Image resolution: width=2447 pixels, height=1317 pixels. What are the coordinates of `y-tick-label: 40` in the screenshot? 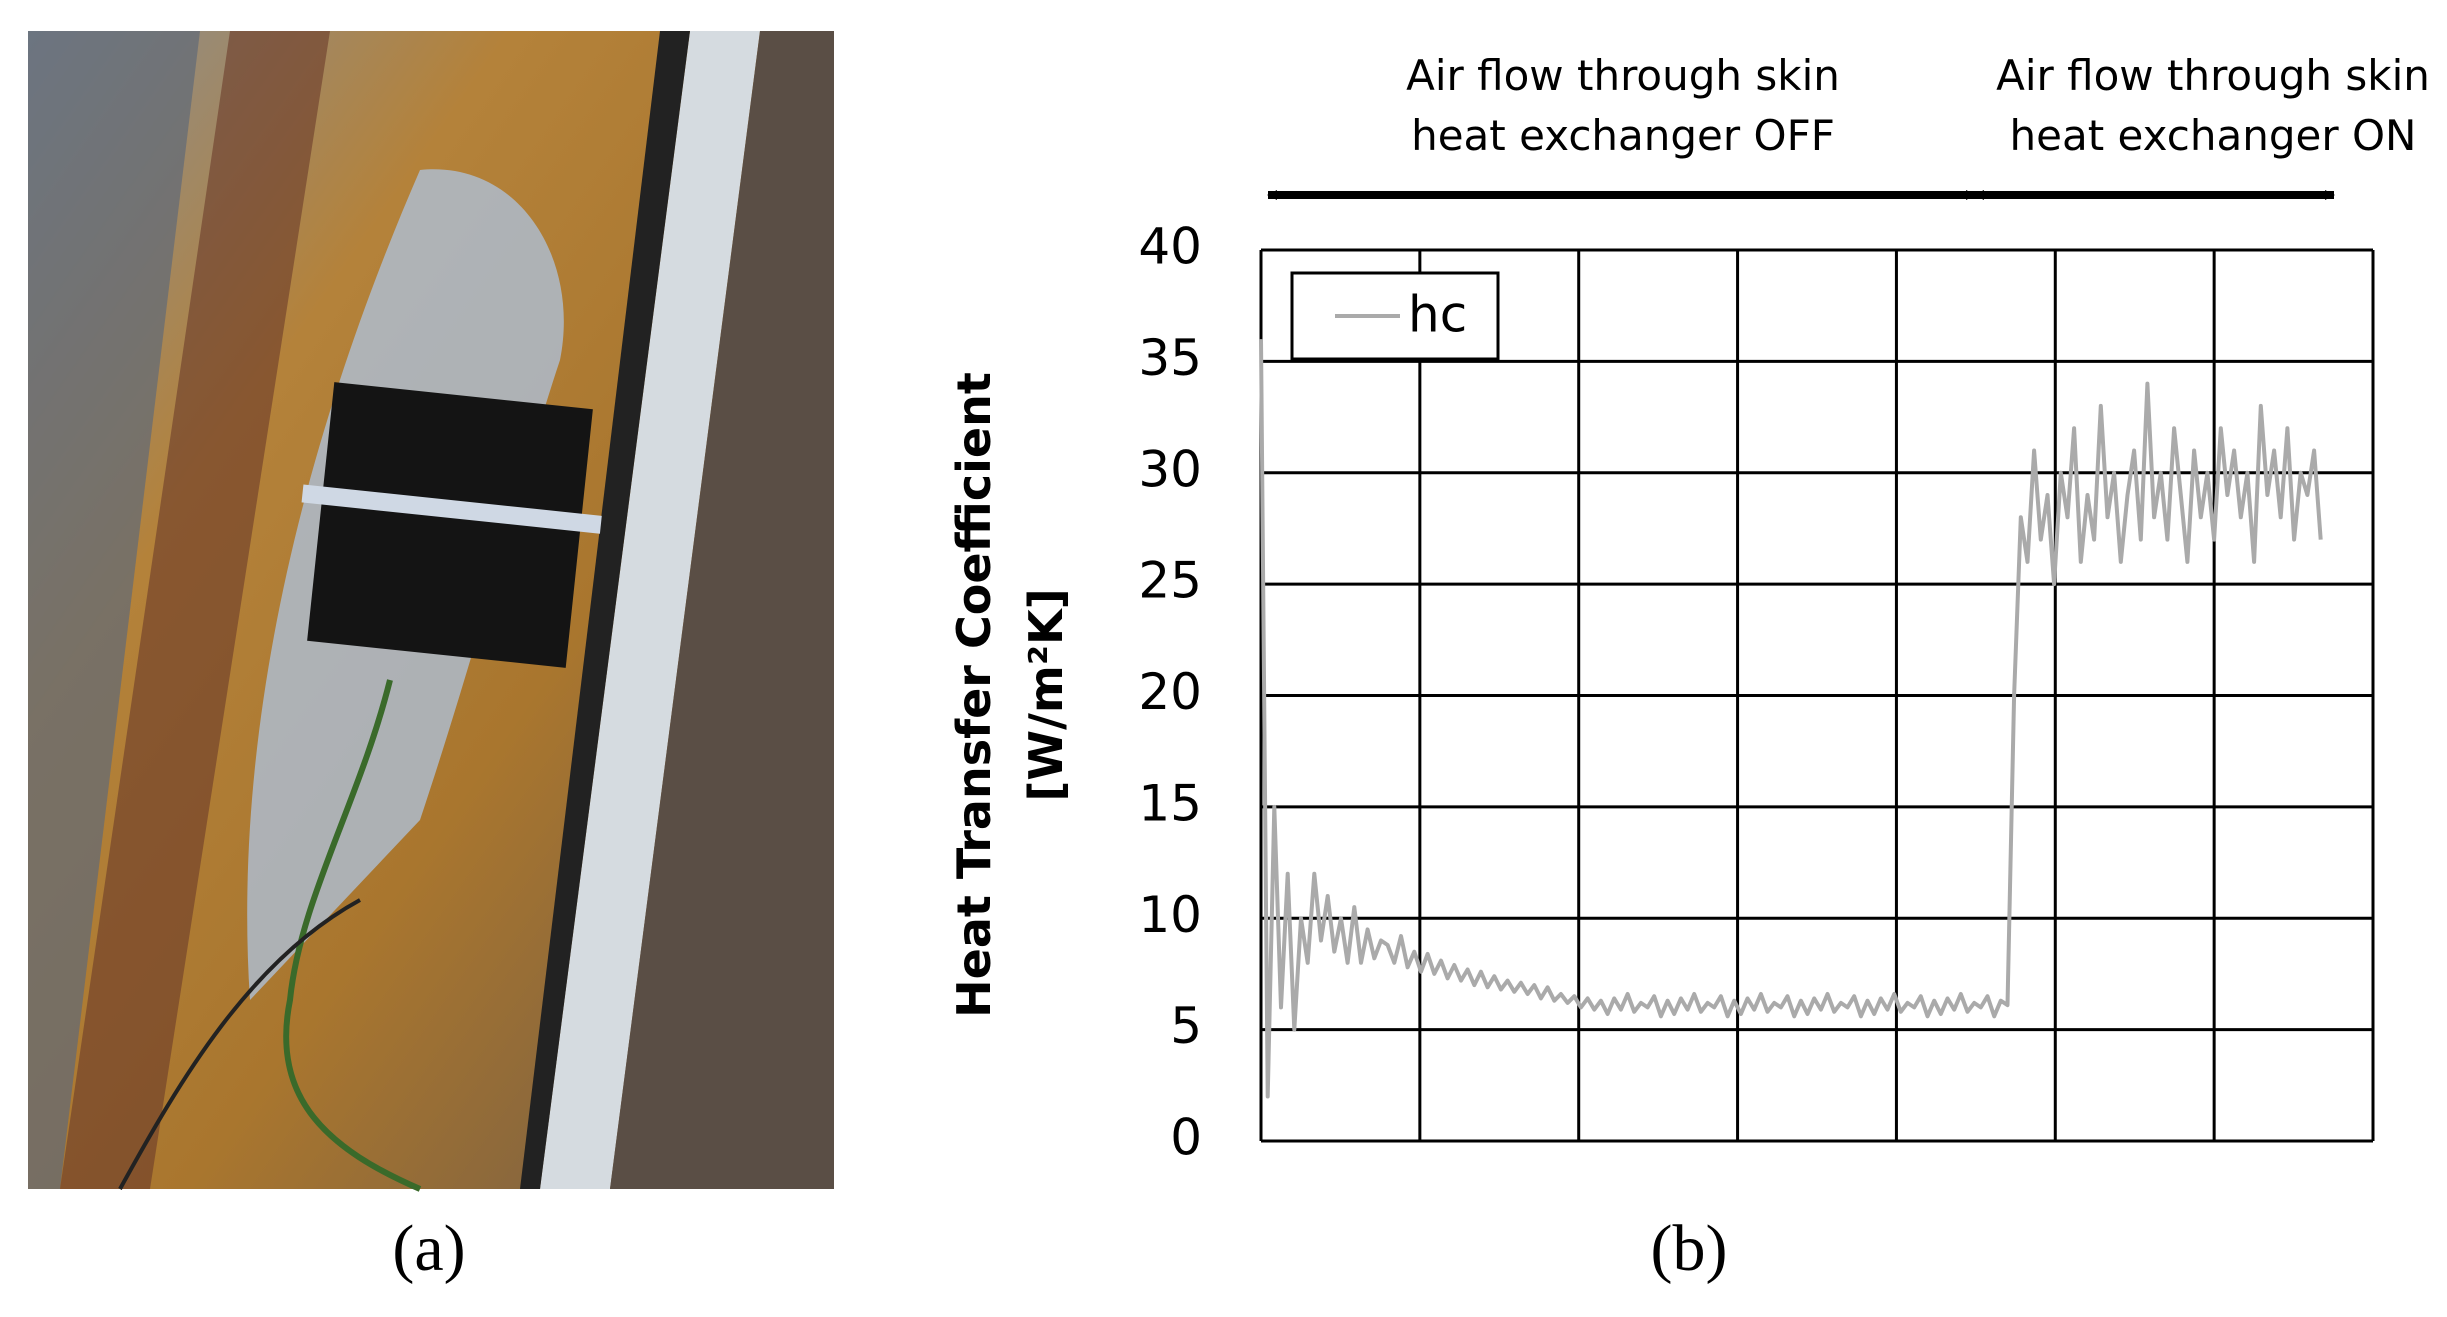 It's located at (1170, 247).